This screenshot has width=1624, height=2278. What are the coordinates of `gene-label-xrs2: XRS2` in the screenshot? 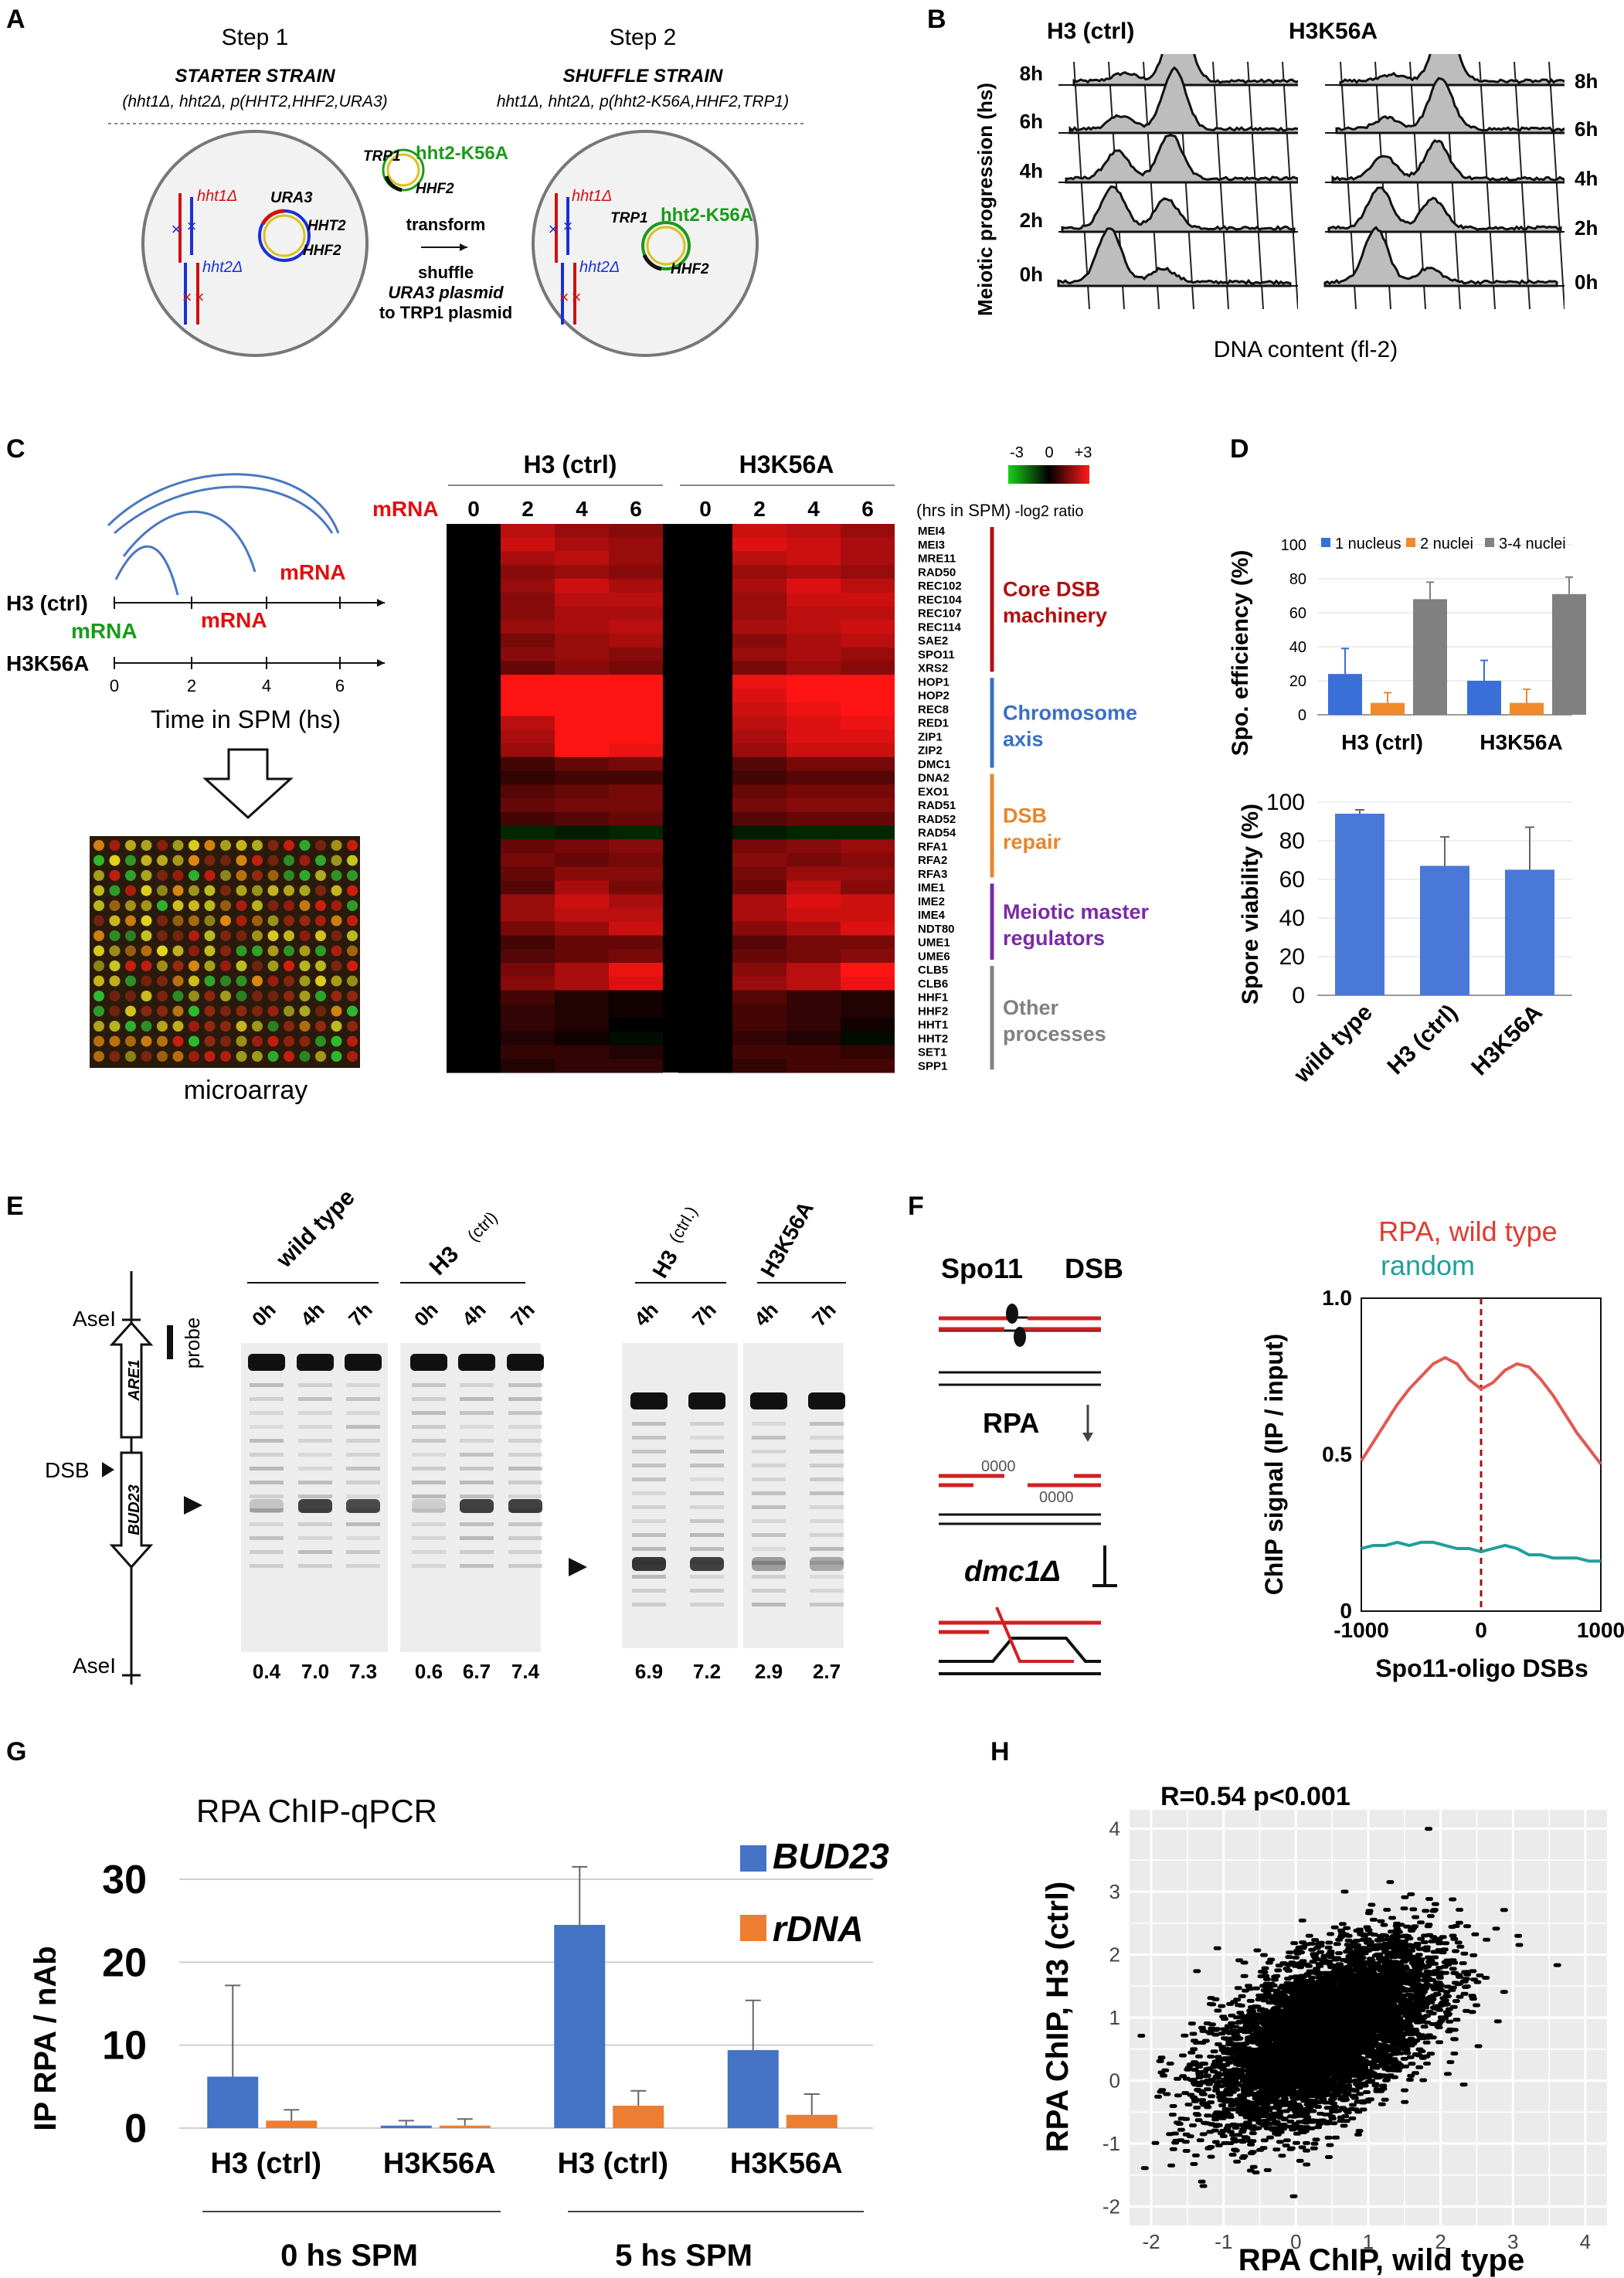 It's located at (933, 668).